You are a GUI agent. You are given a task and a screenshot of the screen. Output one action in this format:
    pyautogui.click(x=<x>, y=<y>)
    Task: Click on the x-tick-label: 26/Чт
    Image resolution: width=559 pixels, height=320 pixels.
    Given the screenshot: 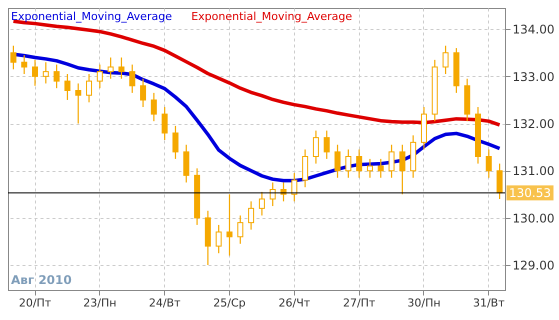 What is the action you would take?
    pyautogui.click(x=294, y=303)
    